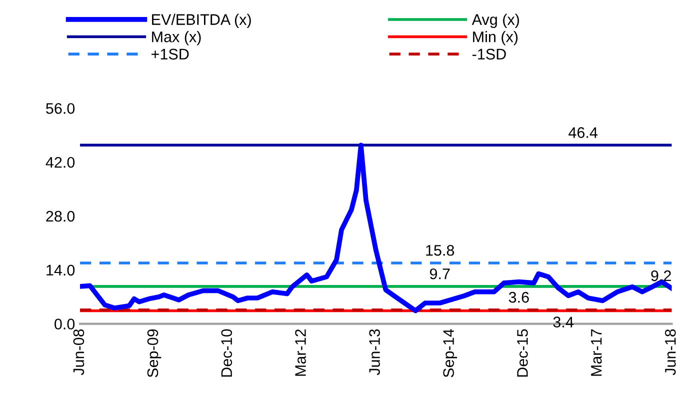  I want to click on annotation: 9.2, so click(661, 276).